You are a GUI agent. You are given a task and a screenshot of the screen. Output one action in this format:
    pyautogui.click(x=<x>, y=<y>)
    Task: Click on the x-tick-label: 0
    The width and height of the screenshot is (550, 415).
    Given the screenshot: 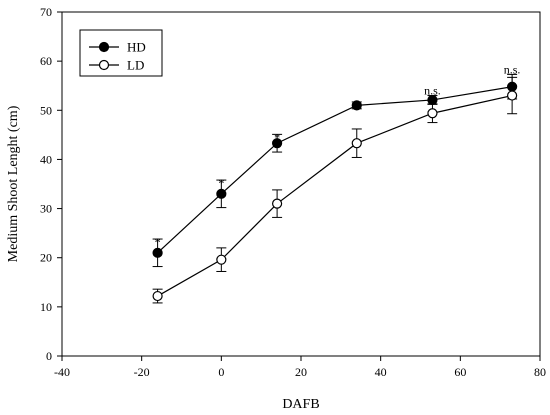 What is the action you would take?
    pyautogui.click(x=221, y=372)
    